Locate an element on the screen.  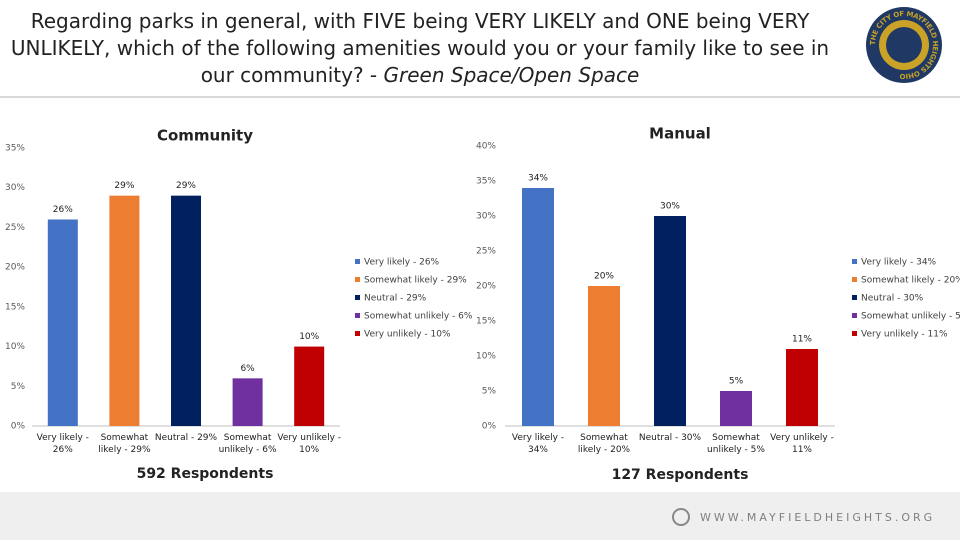
legend-label: Somewhat likely - 20% is located at coordinates (910, 281).